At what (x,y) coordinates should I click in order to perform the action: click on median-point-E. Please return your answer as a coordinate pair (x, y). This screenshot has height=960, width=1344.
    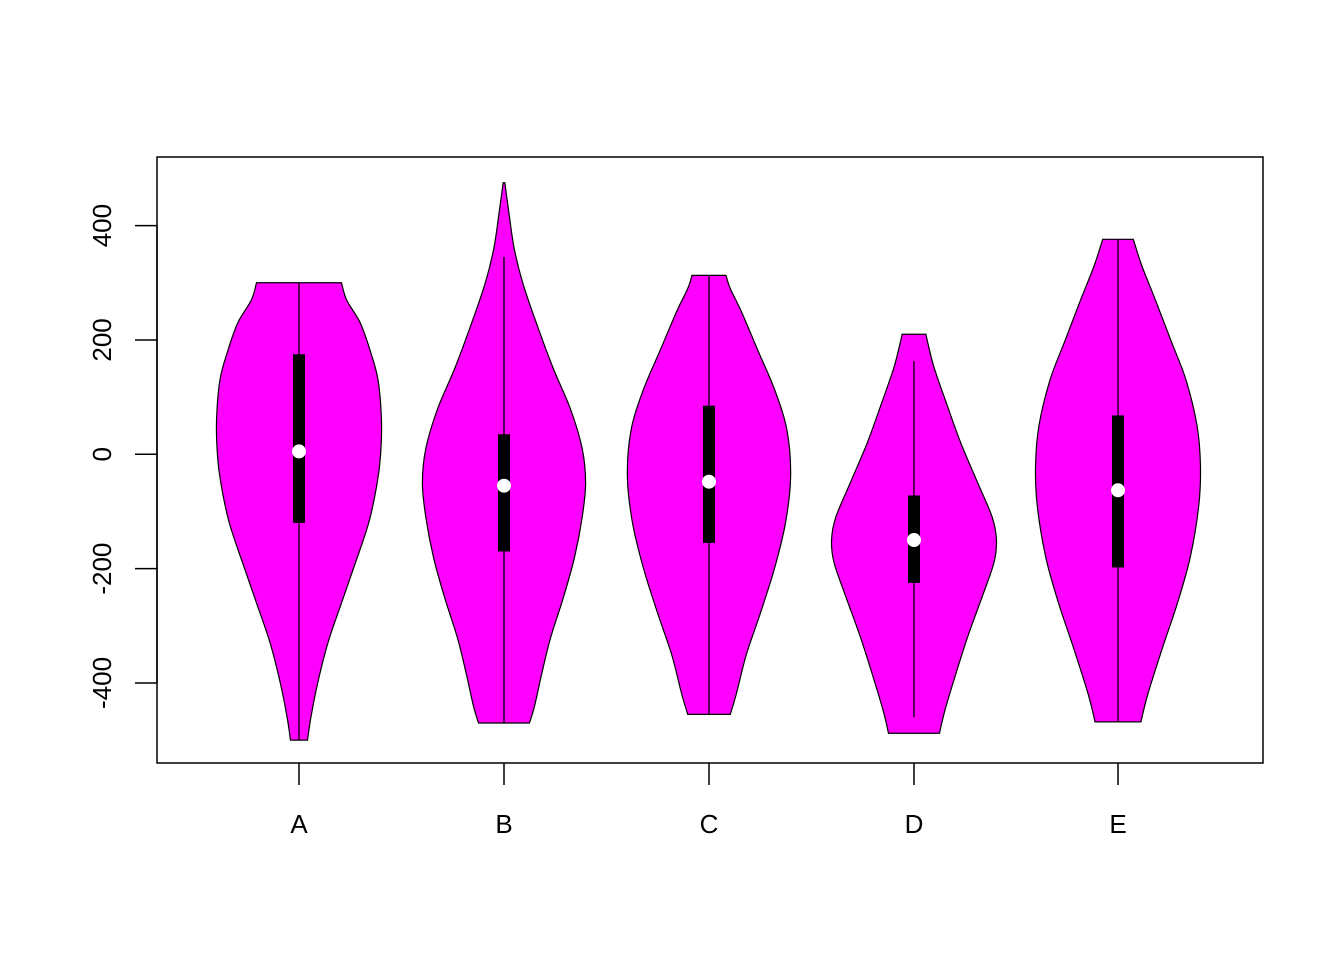
    Looking at the image, I should click on (1118, 490).